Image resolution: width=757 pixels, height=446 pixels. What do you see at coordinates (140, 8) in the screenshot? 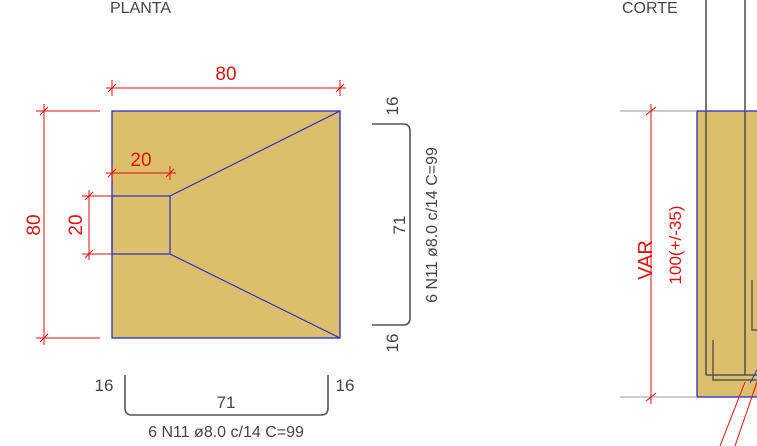
I see `plan-title: PLANTA` at bounding box center [140, 8].